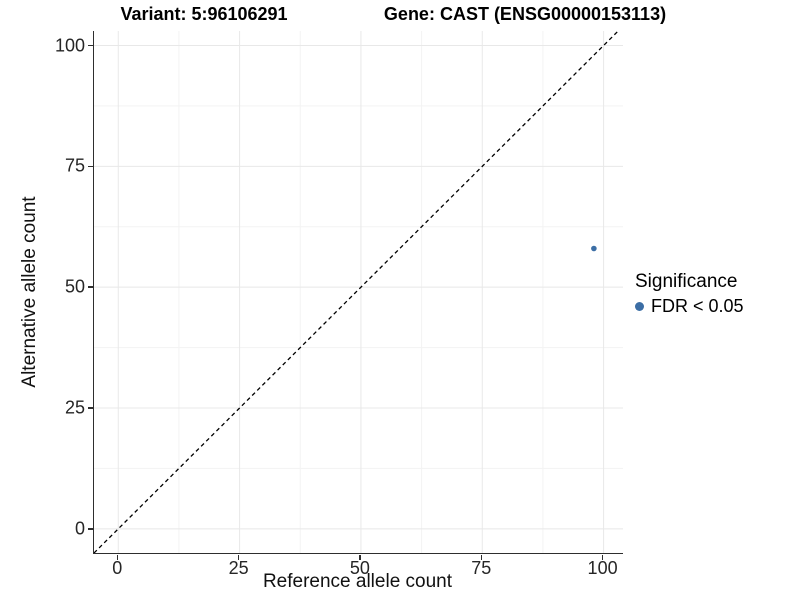 This screenshot has width=800, height=600. I want to click on data-point, so click(594, 248).